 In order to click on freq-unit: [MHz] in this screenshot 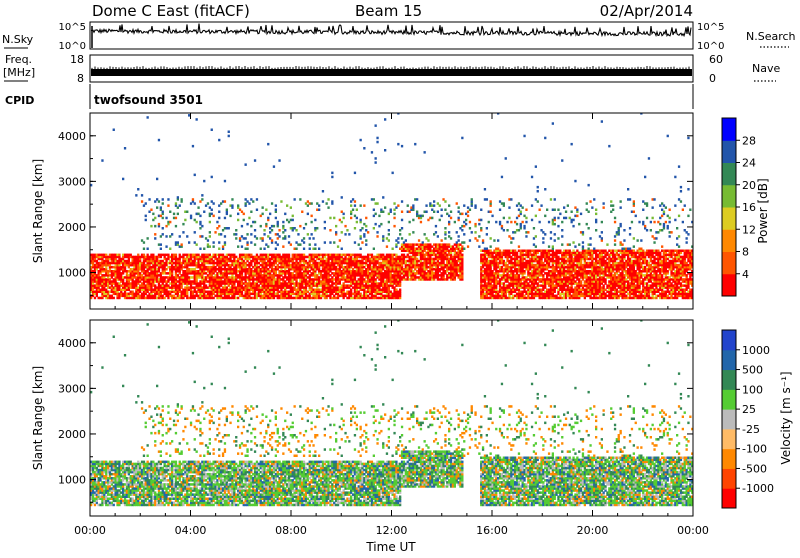, I will do `click(19, 72)`.